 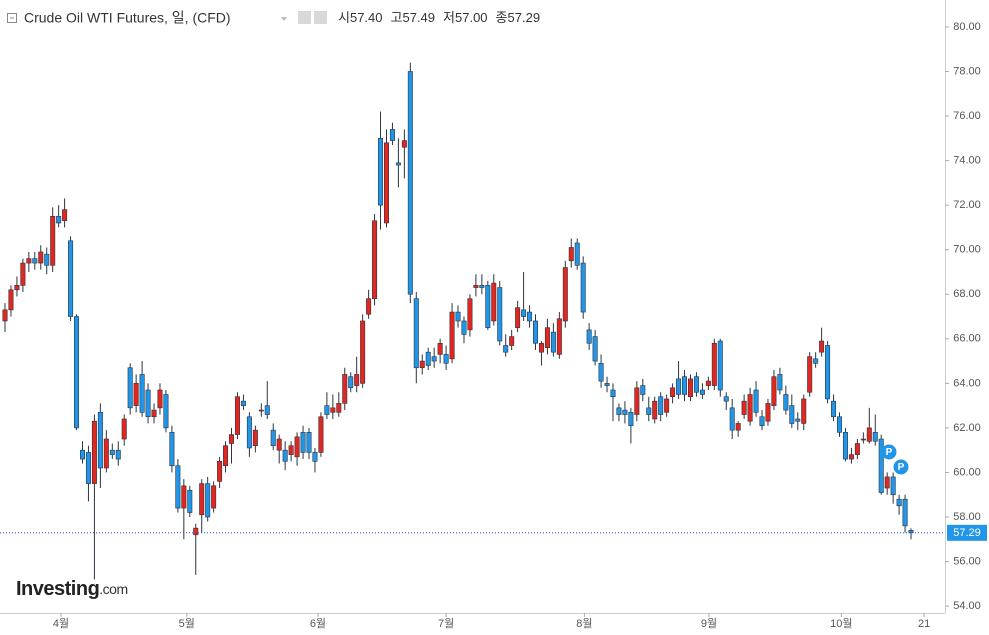 I want to click on x-tick-label: 21, so click(x=924, y=624).